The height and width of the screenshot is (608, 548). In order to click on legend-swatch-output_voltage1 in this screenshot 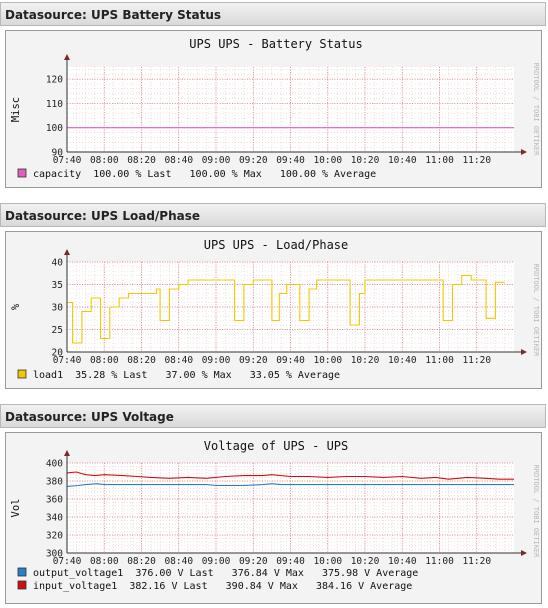, I will do `click(22, 572)`.